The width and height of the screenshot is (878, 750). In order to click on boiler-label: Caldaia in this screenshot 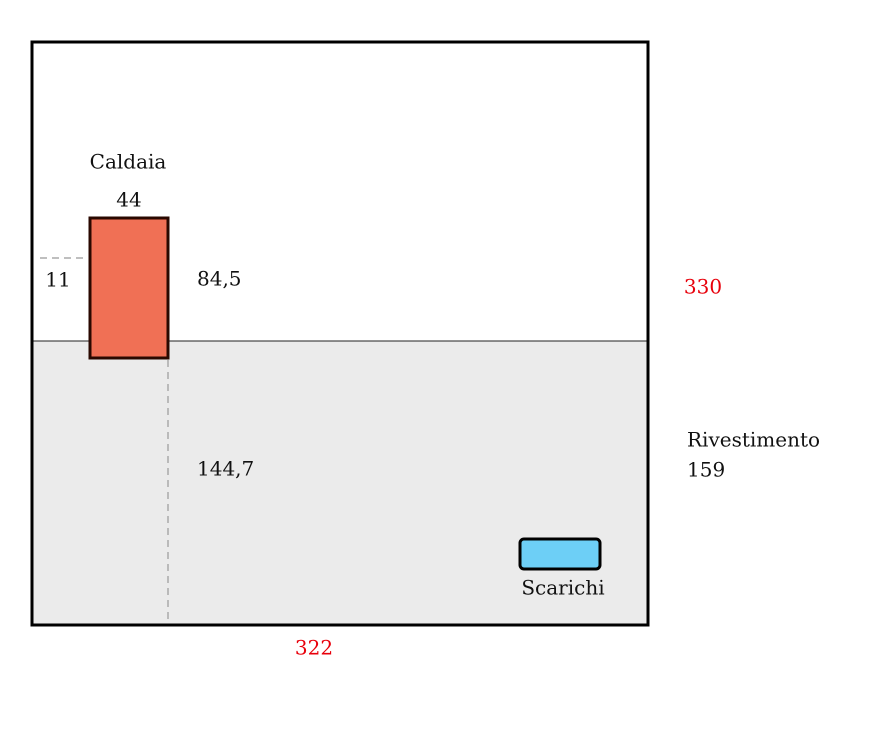, I will do `click(128, 162)`.